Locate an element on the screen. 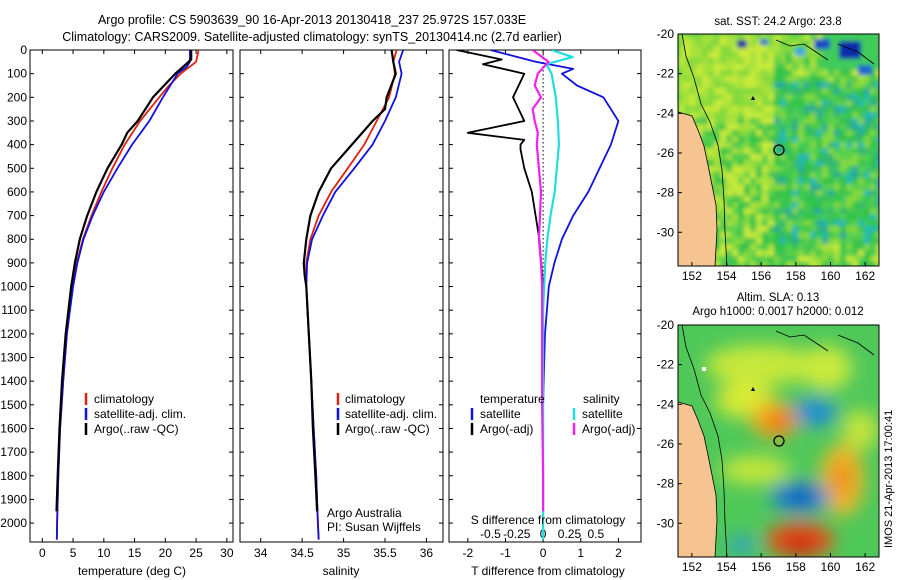 This screenshot has height=580, width=900. lat-tick-label: -22 is located at coordinates (666, 365).